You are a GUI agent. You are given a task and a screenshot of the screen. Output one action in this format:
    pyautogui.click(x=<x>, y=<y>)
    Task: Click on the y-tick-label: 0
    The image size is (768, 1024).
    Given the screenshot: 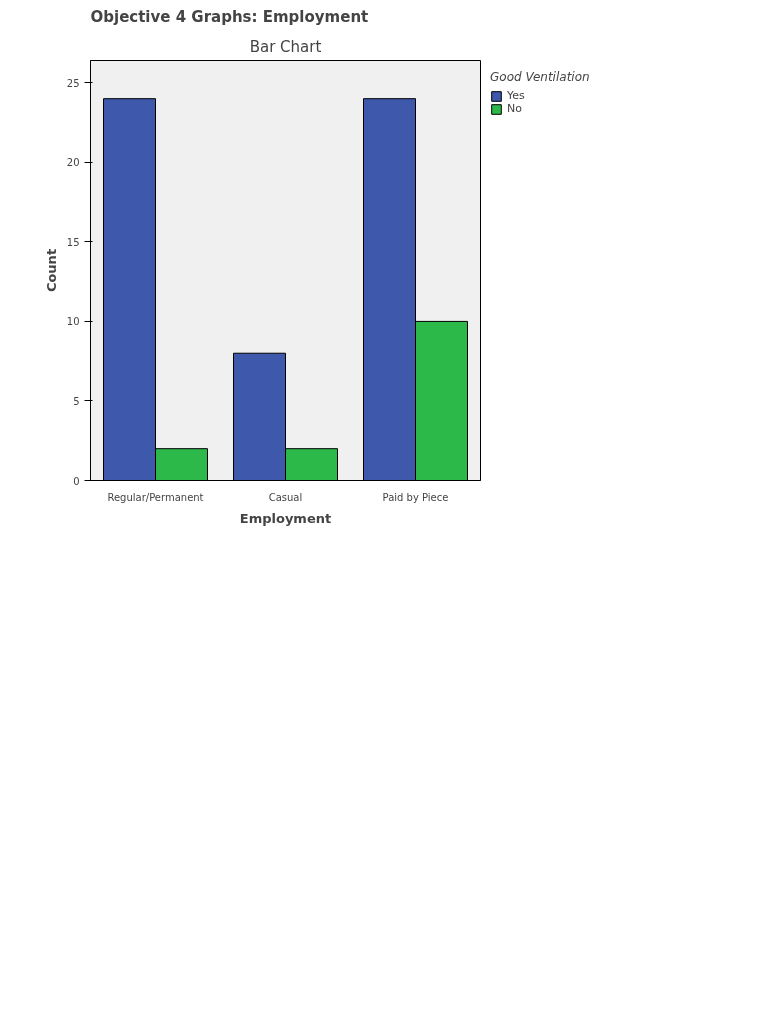 What is the action you would take?
    pyautogui.click(x=76, y=481)
    